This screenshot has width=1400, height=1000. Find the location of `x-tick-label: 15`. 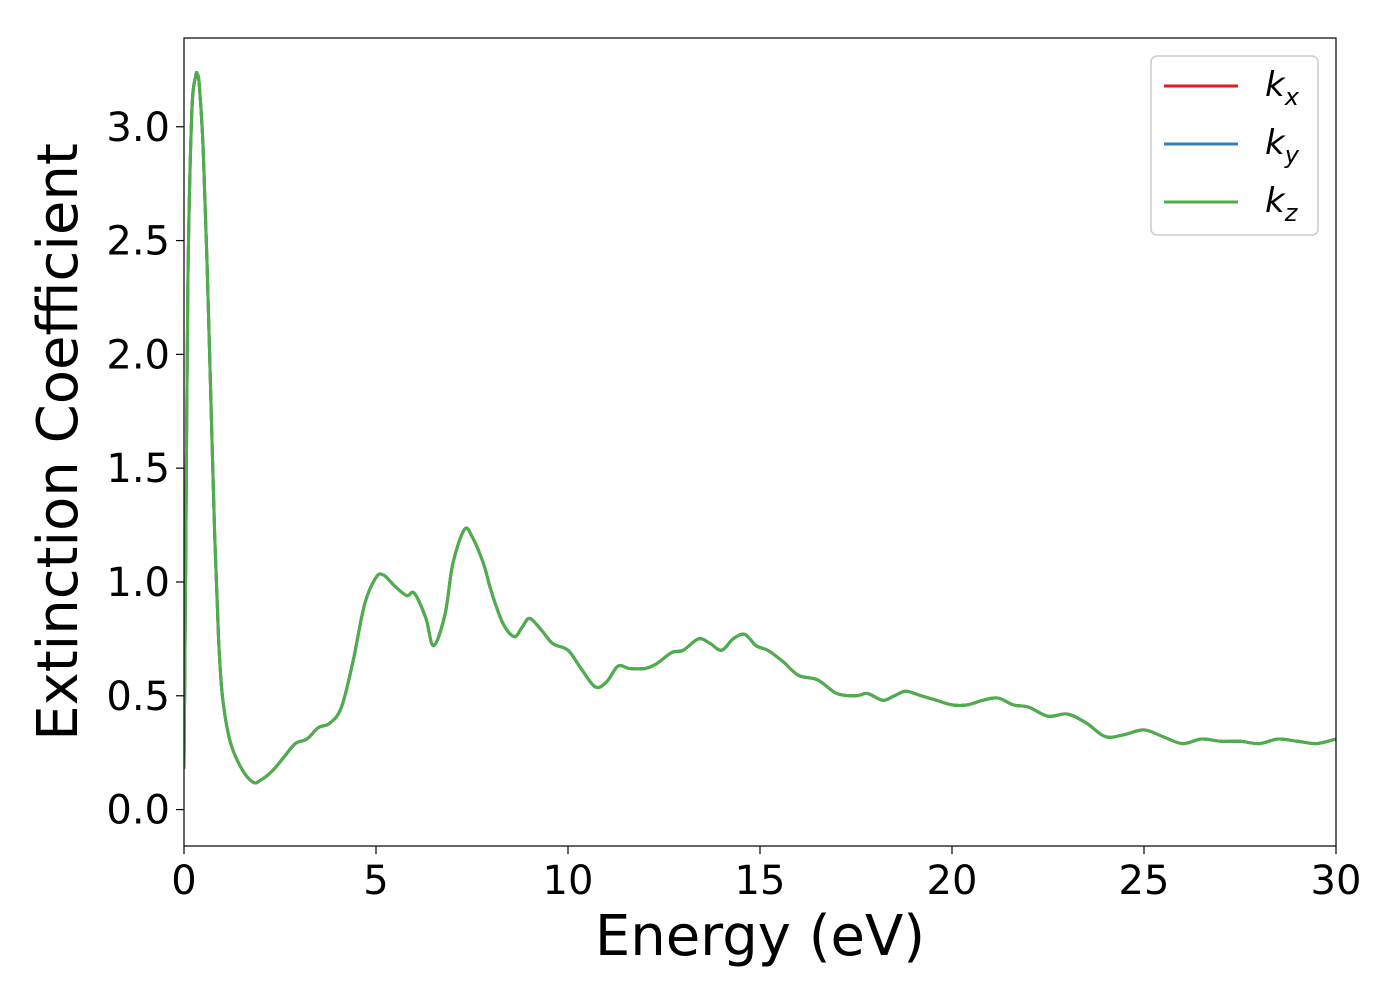

x-tick-label: 15 is located at coordinates (760, 881).